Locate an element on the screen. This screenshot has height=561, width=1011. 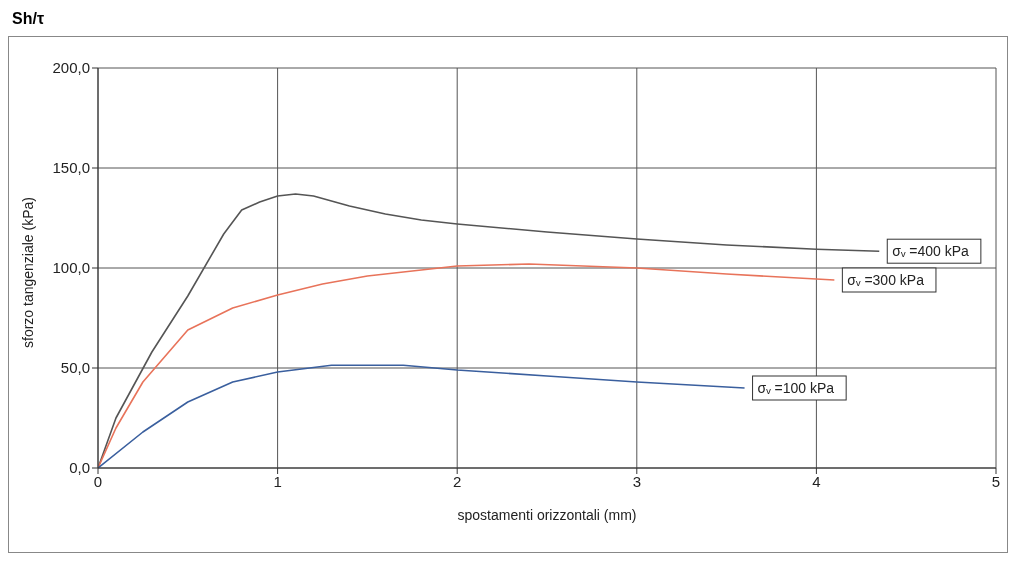
y-tick-label: 50,0 is located at coordinates (75, 368).